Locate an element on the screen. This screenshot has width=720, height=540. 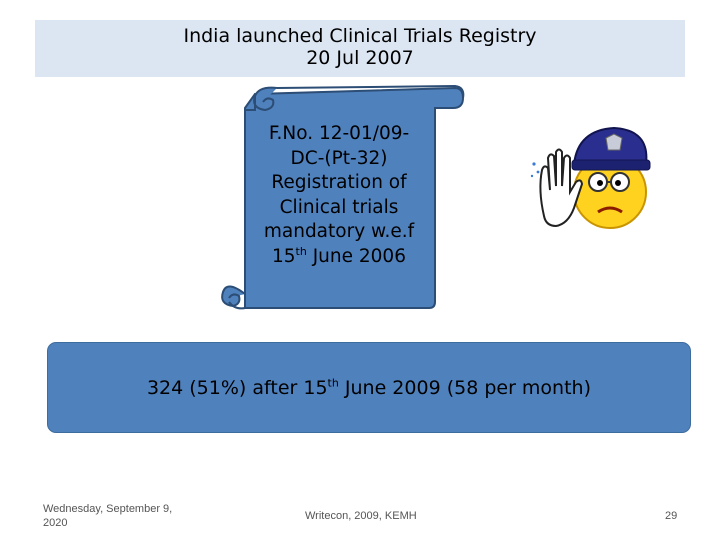
stat-sup: th is located at coordinates (333, 383).